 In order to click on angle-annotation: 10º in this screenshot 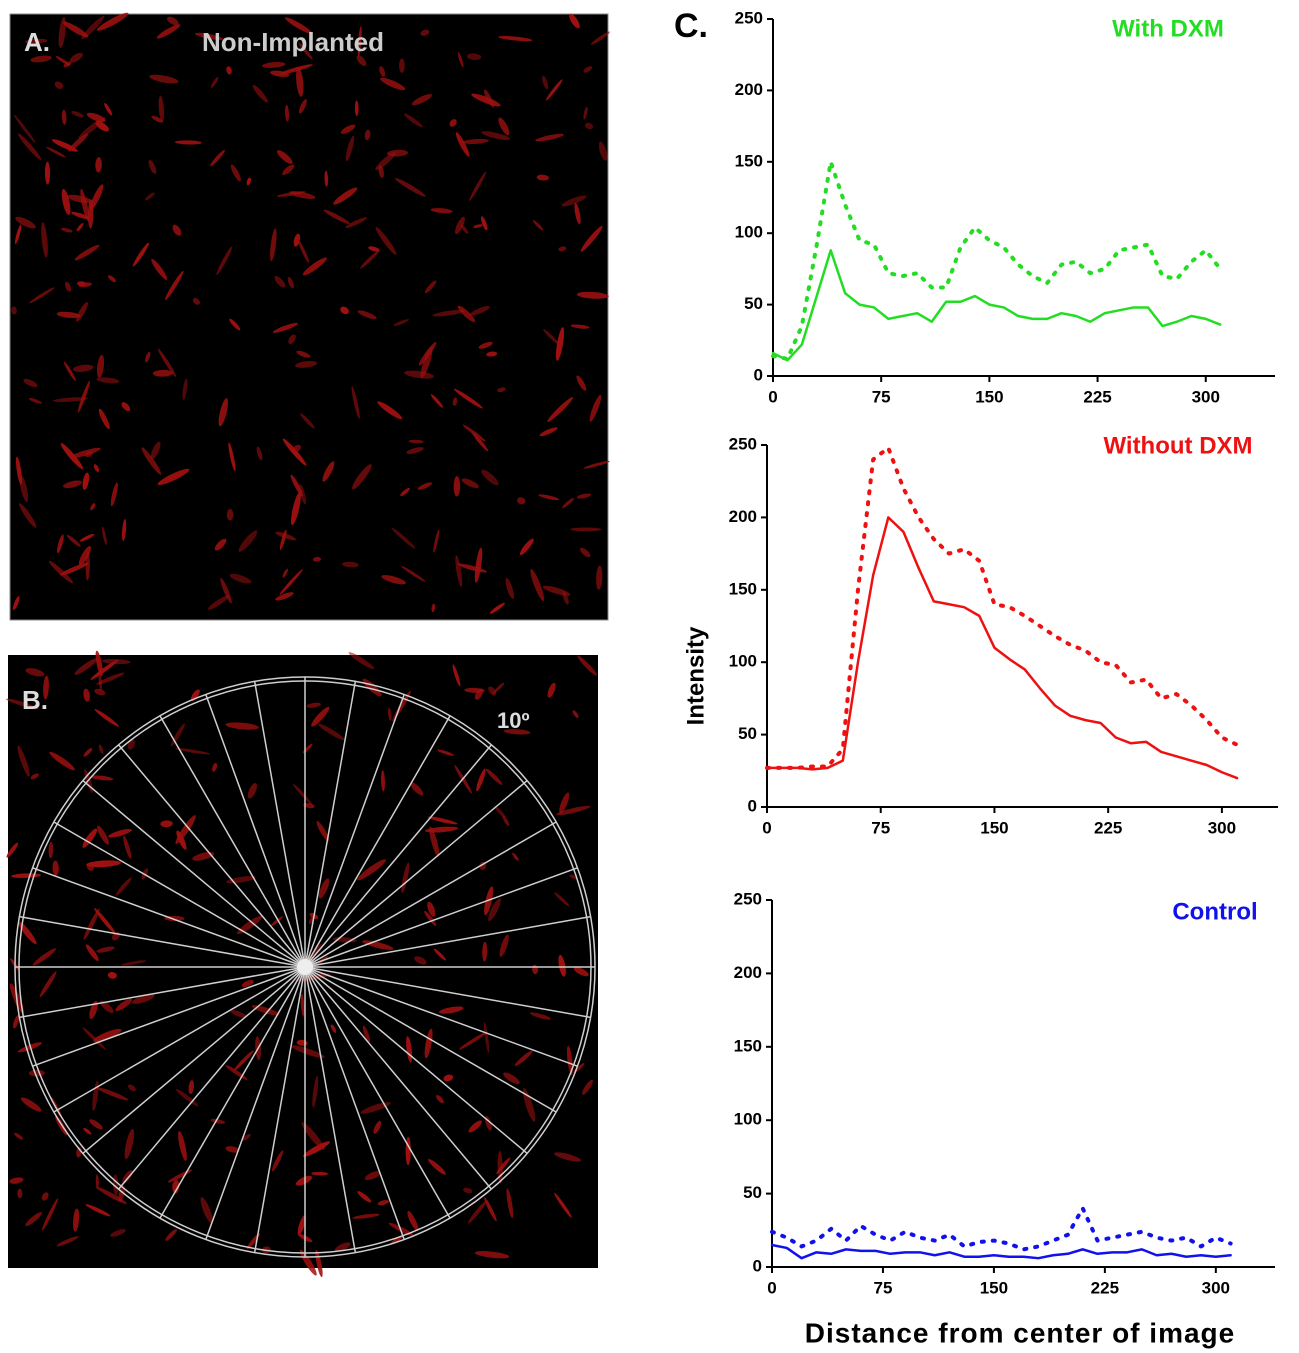, I will do `click(513, 720)`.